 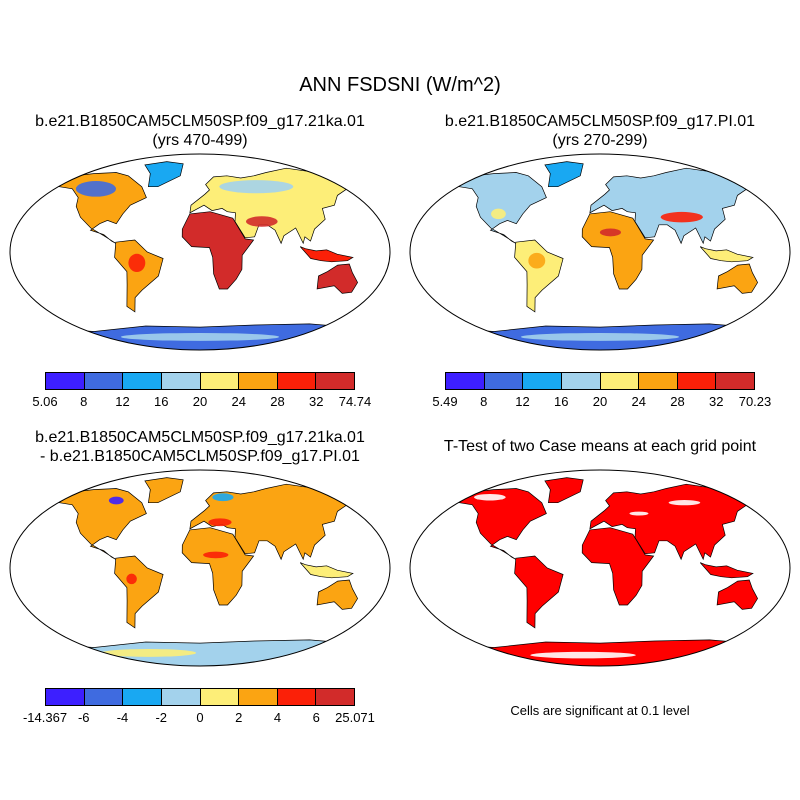 What do you see at coordinates (316, 717) in the screenshot?
I see `colorbar-tick-label: 6` at bounding box center [316, 717].